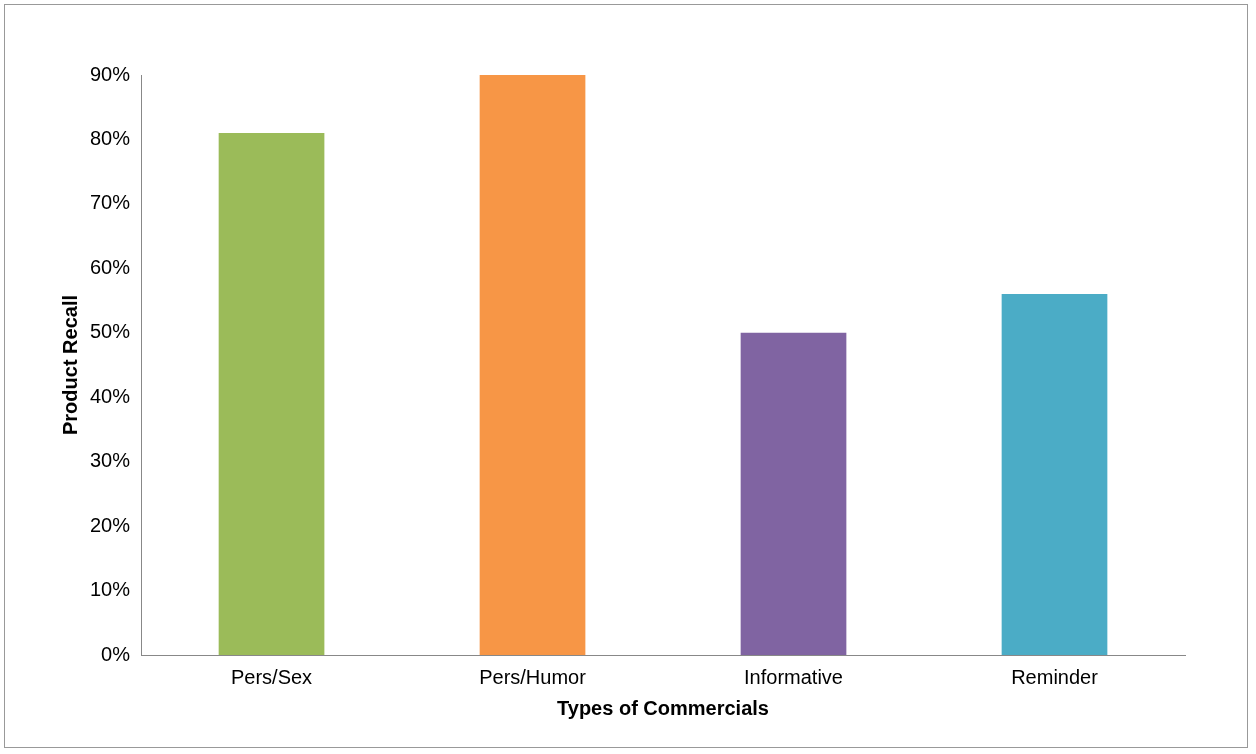 The image size is (1256, 754). I want to click on y-tick-label: 80%, so click(110, 137).